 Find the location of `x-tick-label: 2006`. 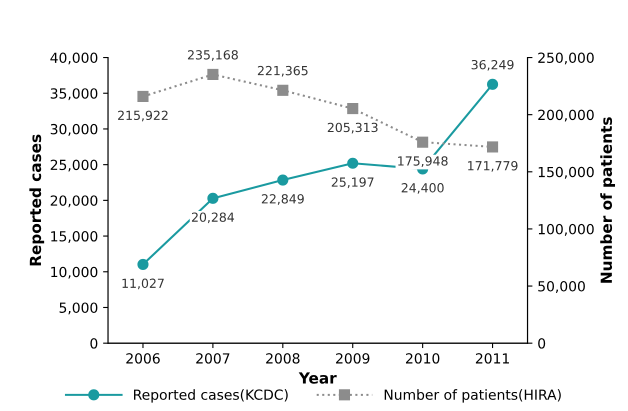

x-tick-label: 2006 is located at coordinates (143, 358).